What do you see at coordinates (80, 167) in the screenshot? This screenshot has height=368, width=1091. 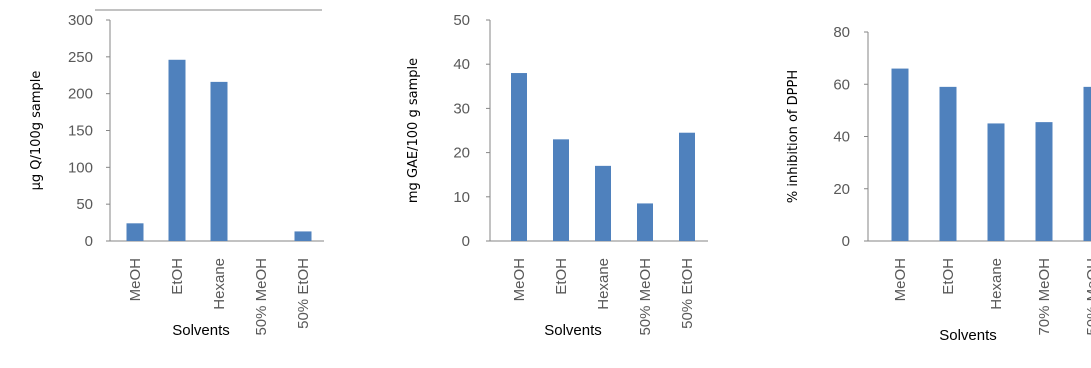 I see `y-tick-label: 100` at bounding box center [80, 167].